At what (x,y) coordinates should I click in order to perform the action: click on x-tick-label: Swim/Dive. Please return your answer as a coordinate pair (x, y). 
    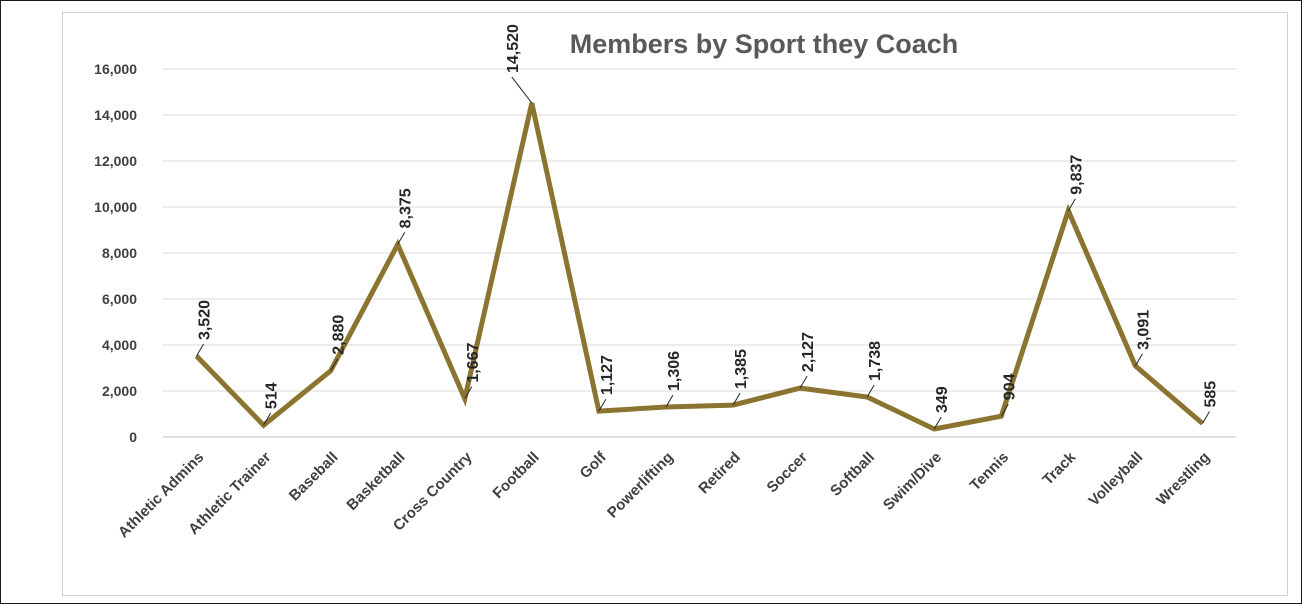
    Looking at the image, I should click on (912, 481).